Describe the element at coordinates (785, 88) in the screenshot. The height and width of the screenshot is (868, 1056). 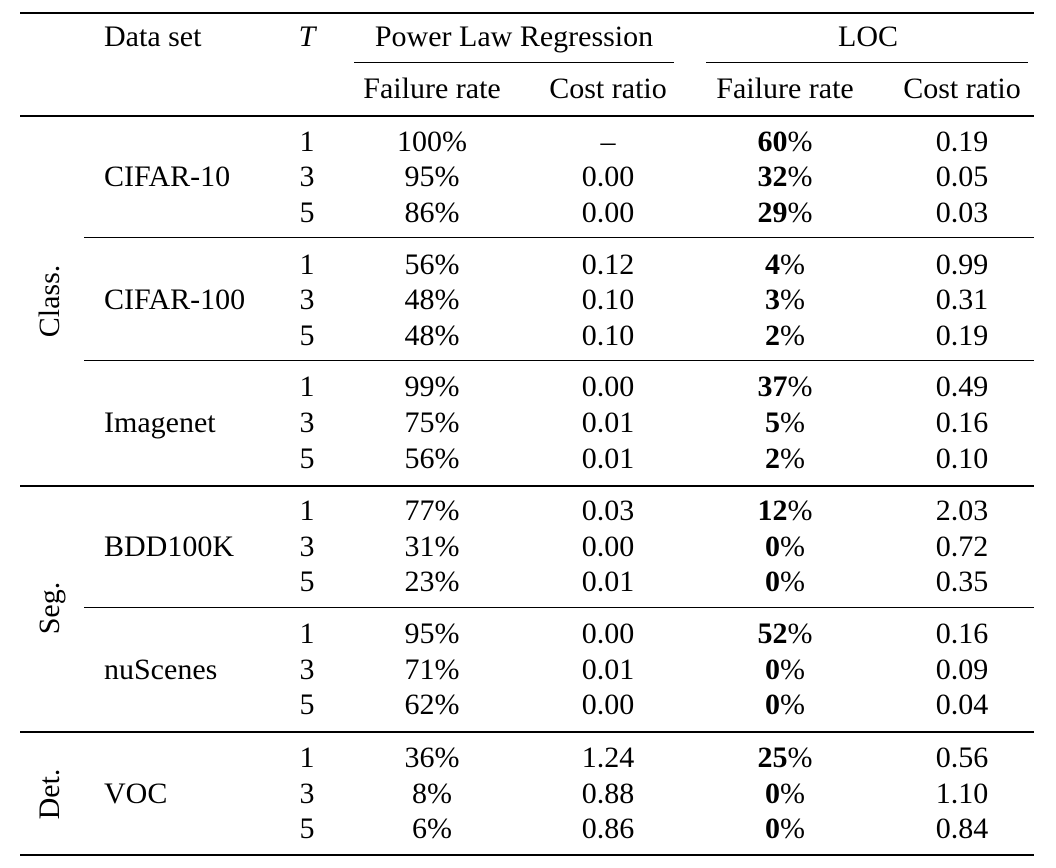
I see `header-loc-failure-rate: Failure rate` at that location.